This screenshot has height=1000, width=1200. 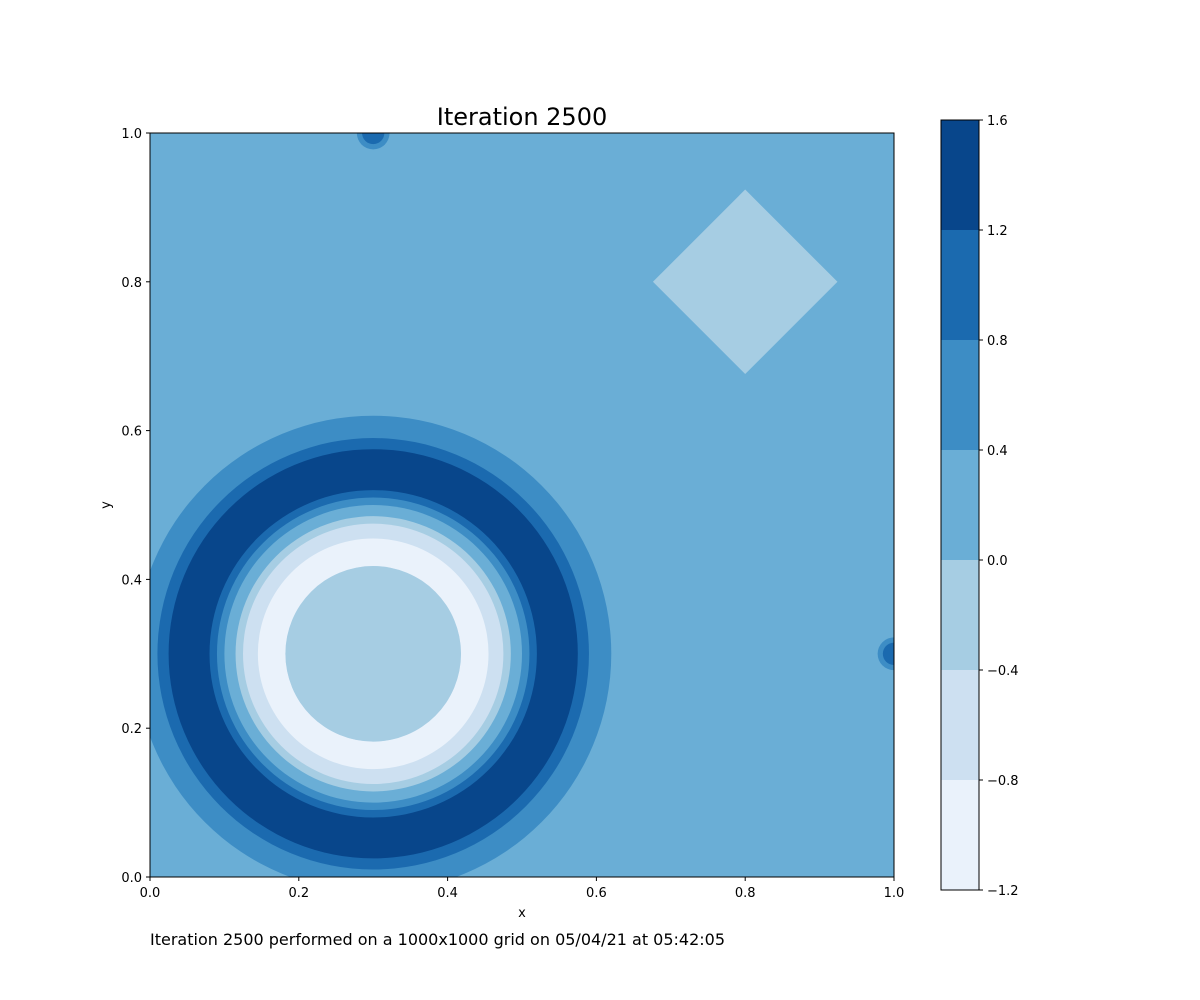 I want to click on colorbar-tick-label-2: −0.4, so click(x=1003, y=671).